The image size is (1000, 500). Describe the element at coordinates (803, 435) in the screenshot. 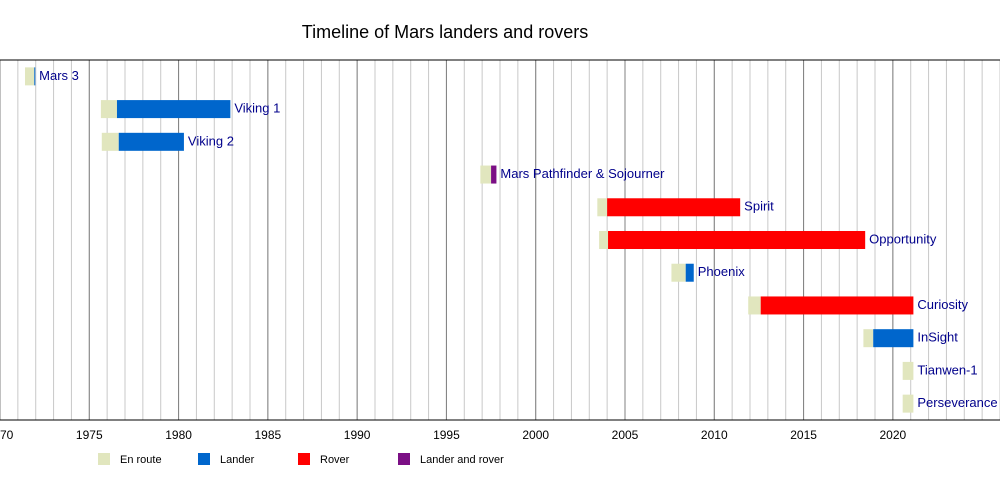

I see `x-tick-label: 2015` at that location.